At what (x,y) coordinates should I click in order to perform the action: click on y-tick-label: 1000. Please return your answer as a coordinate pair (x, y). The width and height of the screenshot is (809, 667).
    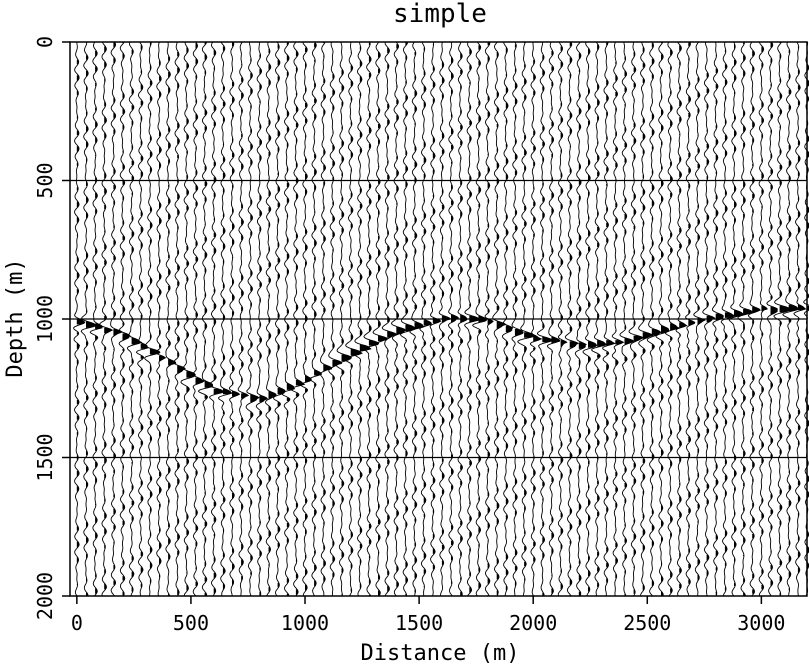
    Looking at the image, I should click on (45, 319).